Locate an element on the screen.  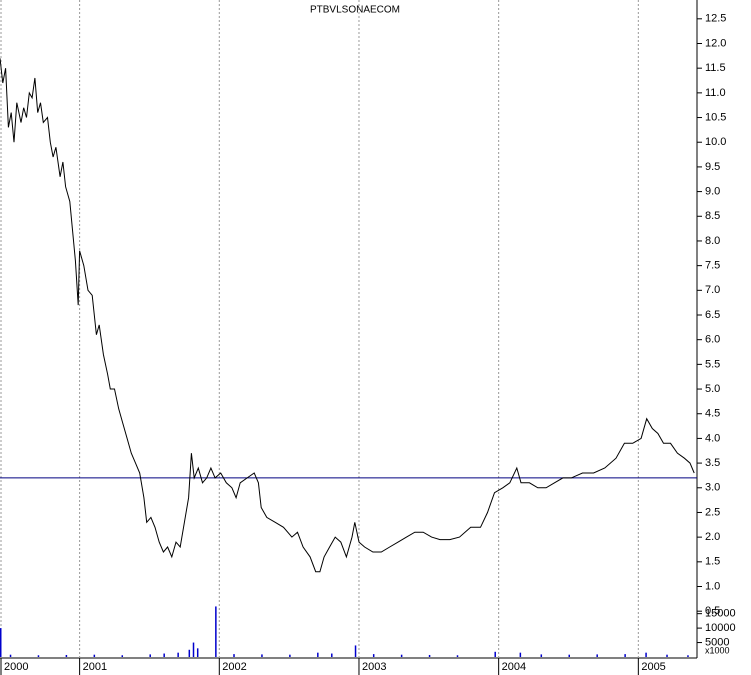
chart-title: PTBVLSONAECOM is located at coordinates (355, 10).